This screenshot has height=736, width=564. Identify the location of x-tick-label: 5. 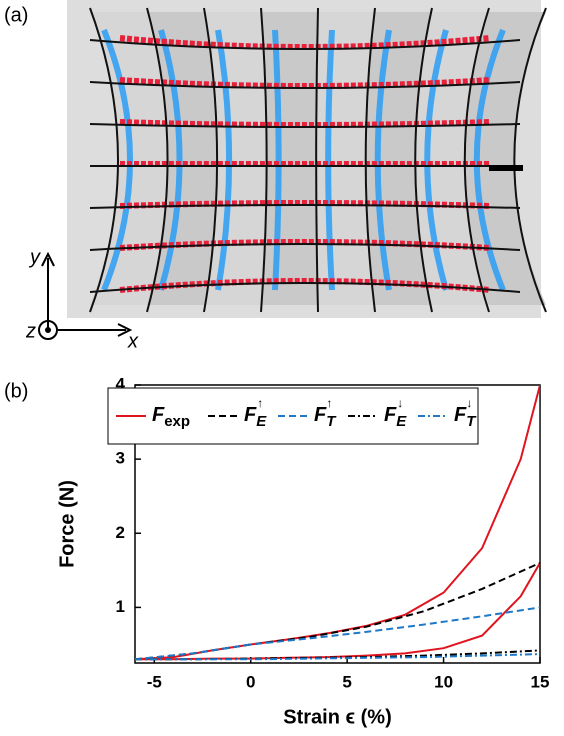
(346, 681).